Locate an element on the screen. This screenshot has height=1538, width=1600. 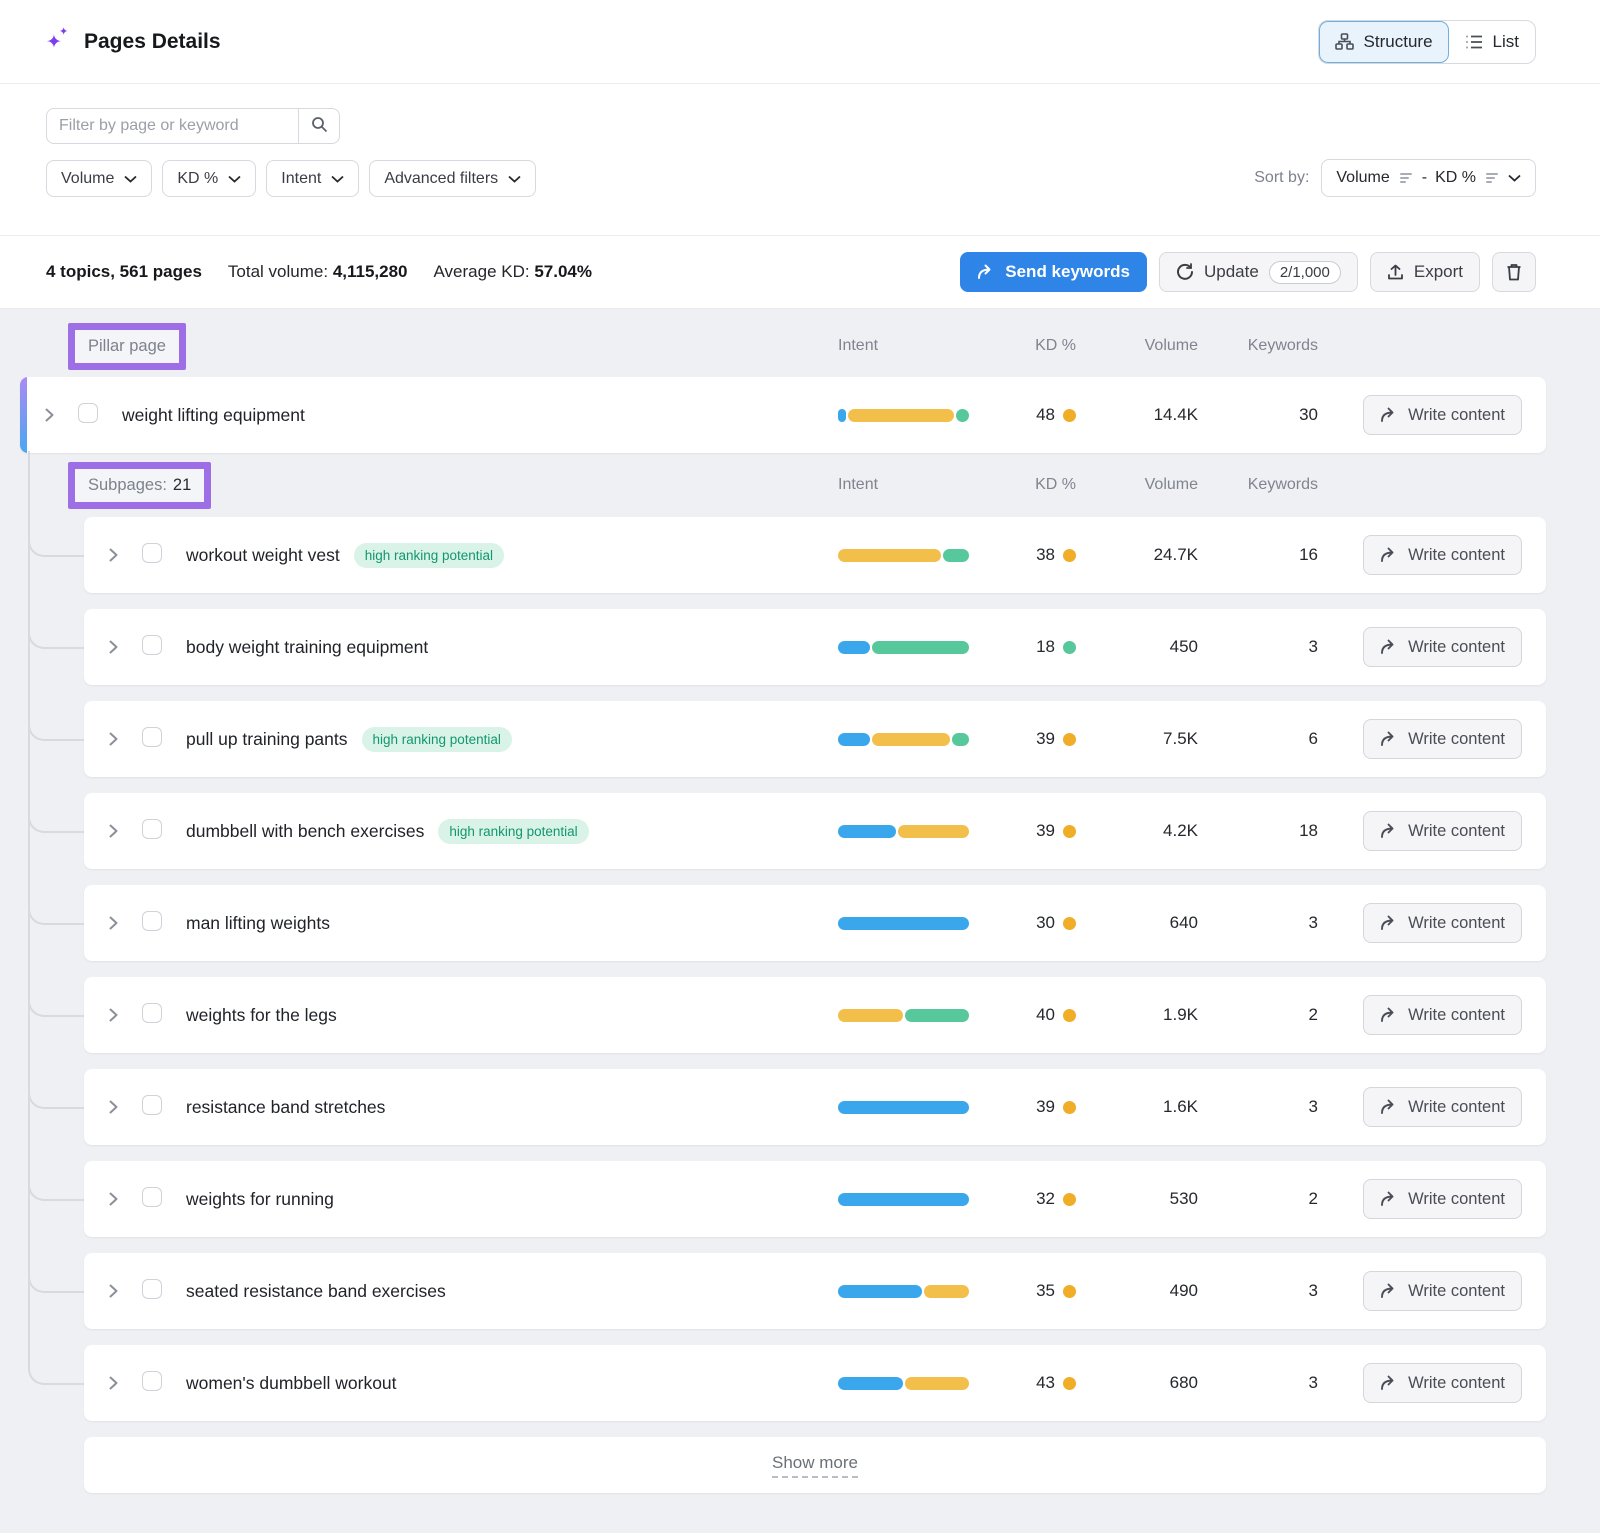
structure-view-button: Structure is located at coordinates (1383, 41).